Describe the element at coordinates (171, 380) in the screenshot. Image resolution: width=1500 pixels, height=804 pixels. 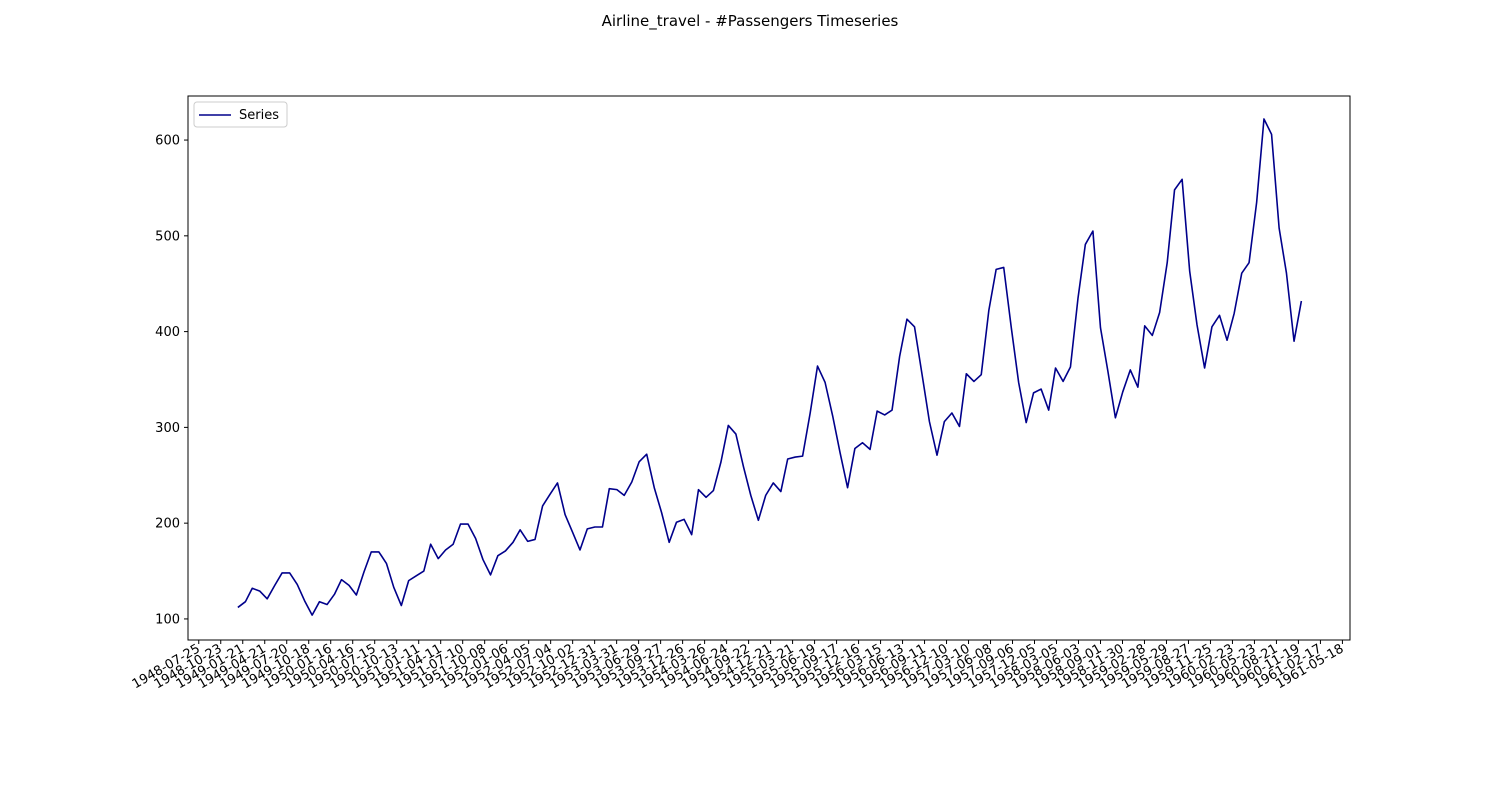
I see `y-axis: 100 200 300 400 500 600` at that location.